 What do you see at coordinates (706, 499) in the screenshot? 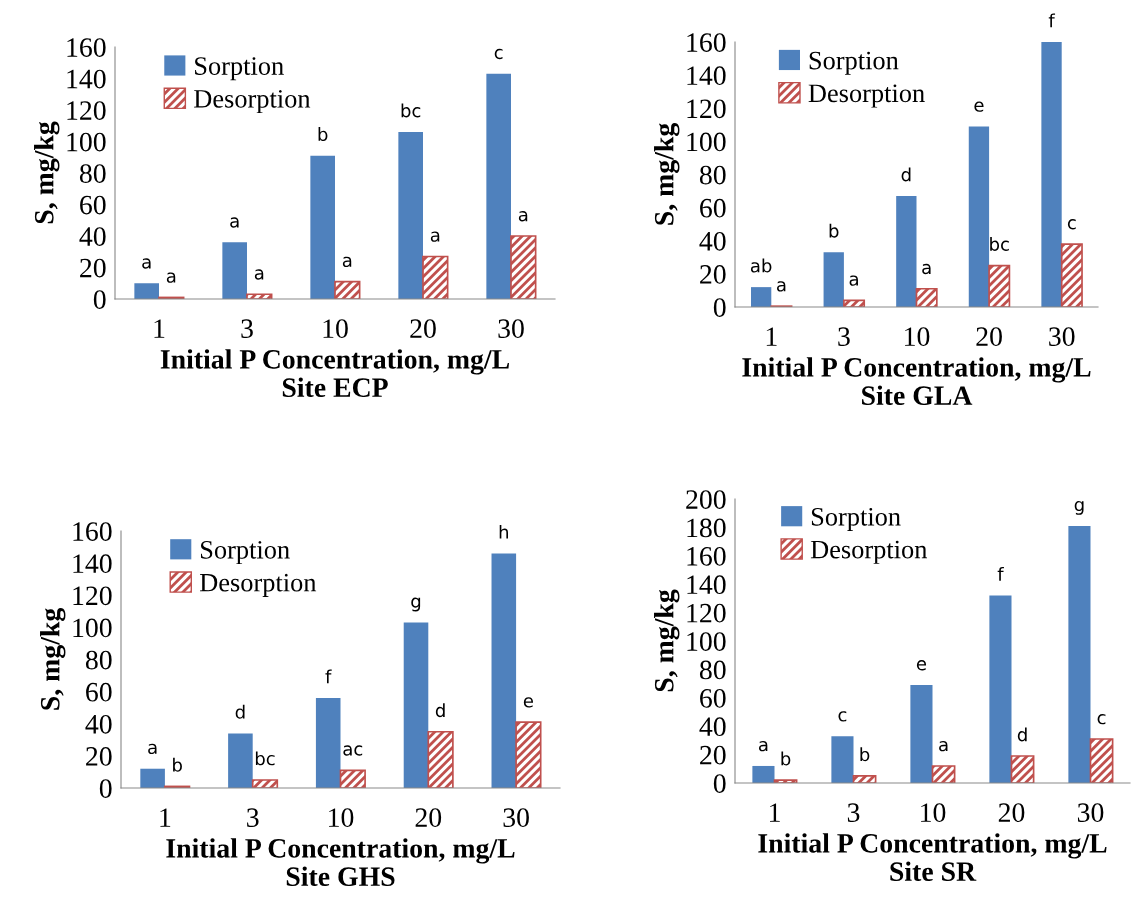
I see `y-tick-label: 200` at bounding box center [706, 499].